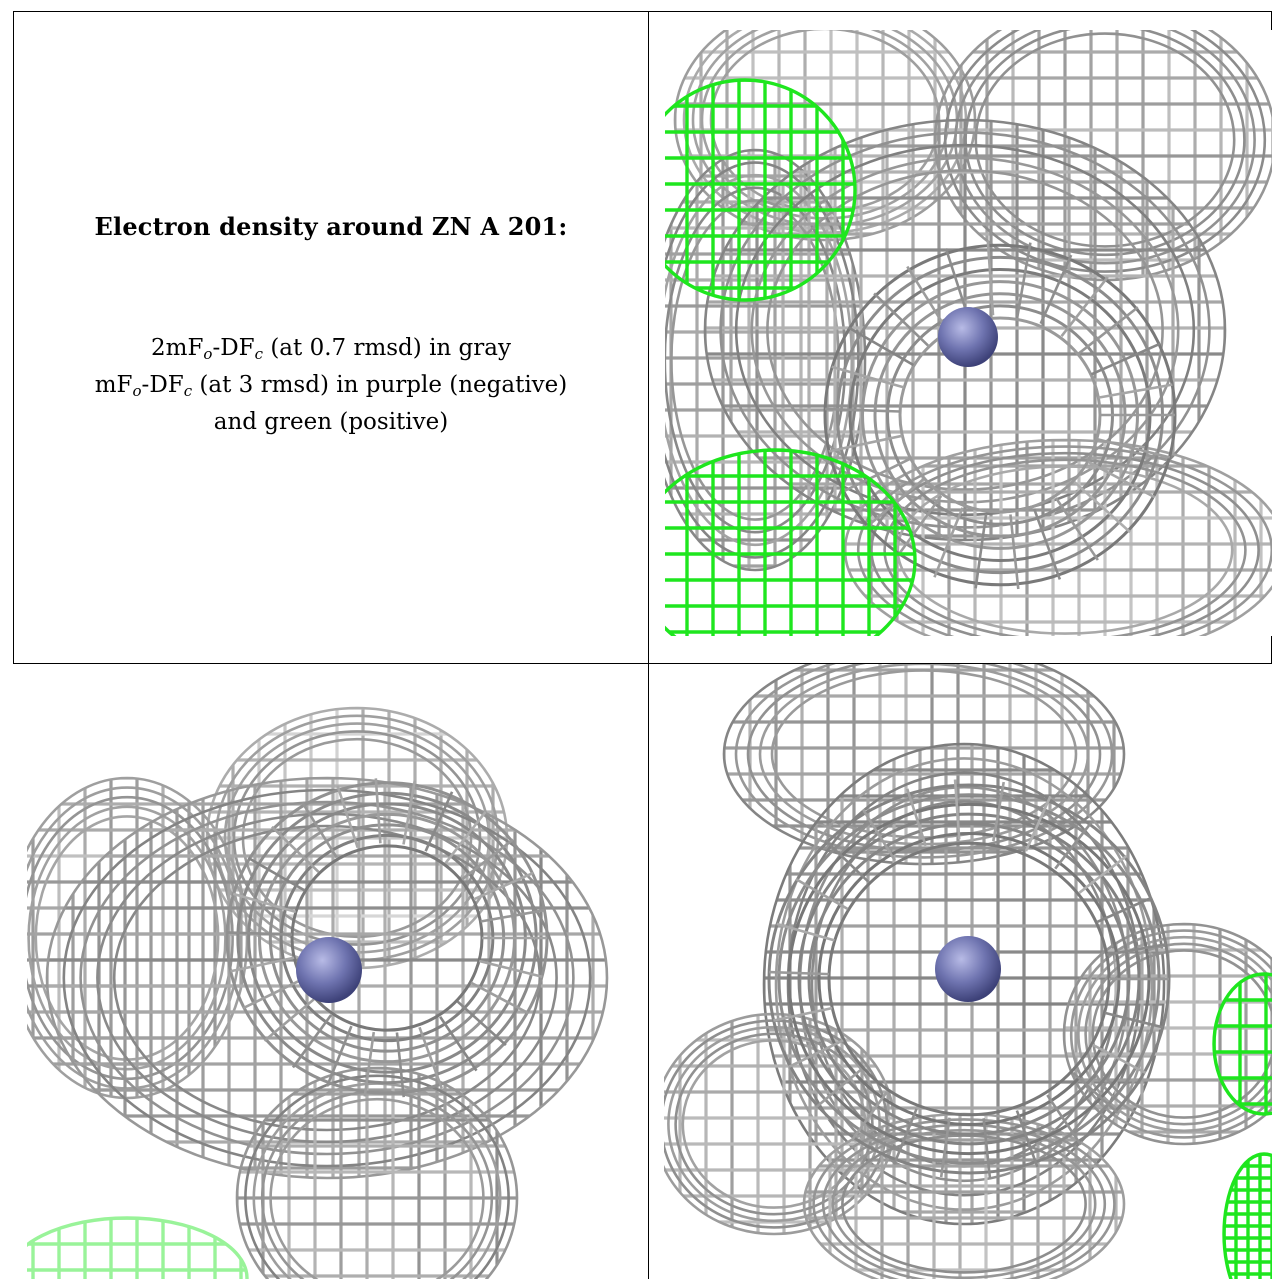 This screenshot has width=1276, height=1279. What do you see at coordinates (331, 422) in the screenshot?
I see `legend-line-green: and green (positive)` at bounding box center [331, 422].